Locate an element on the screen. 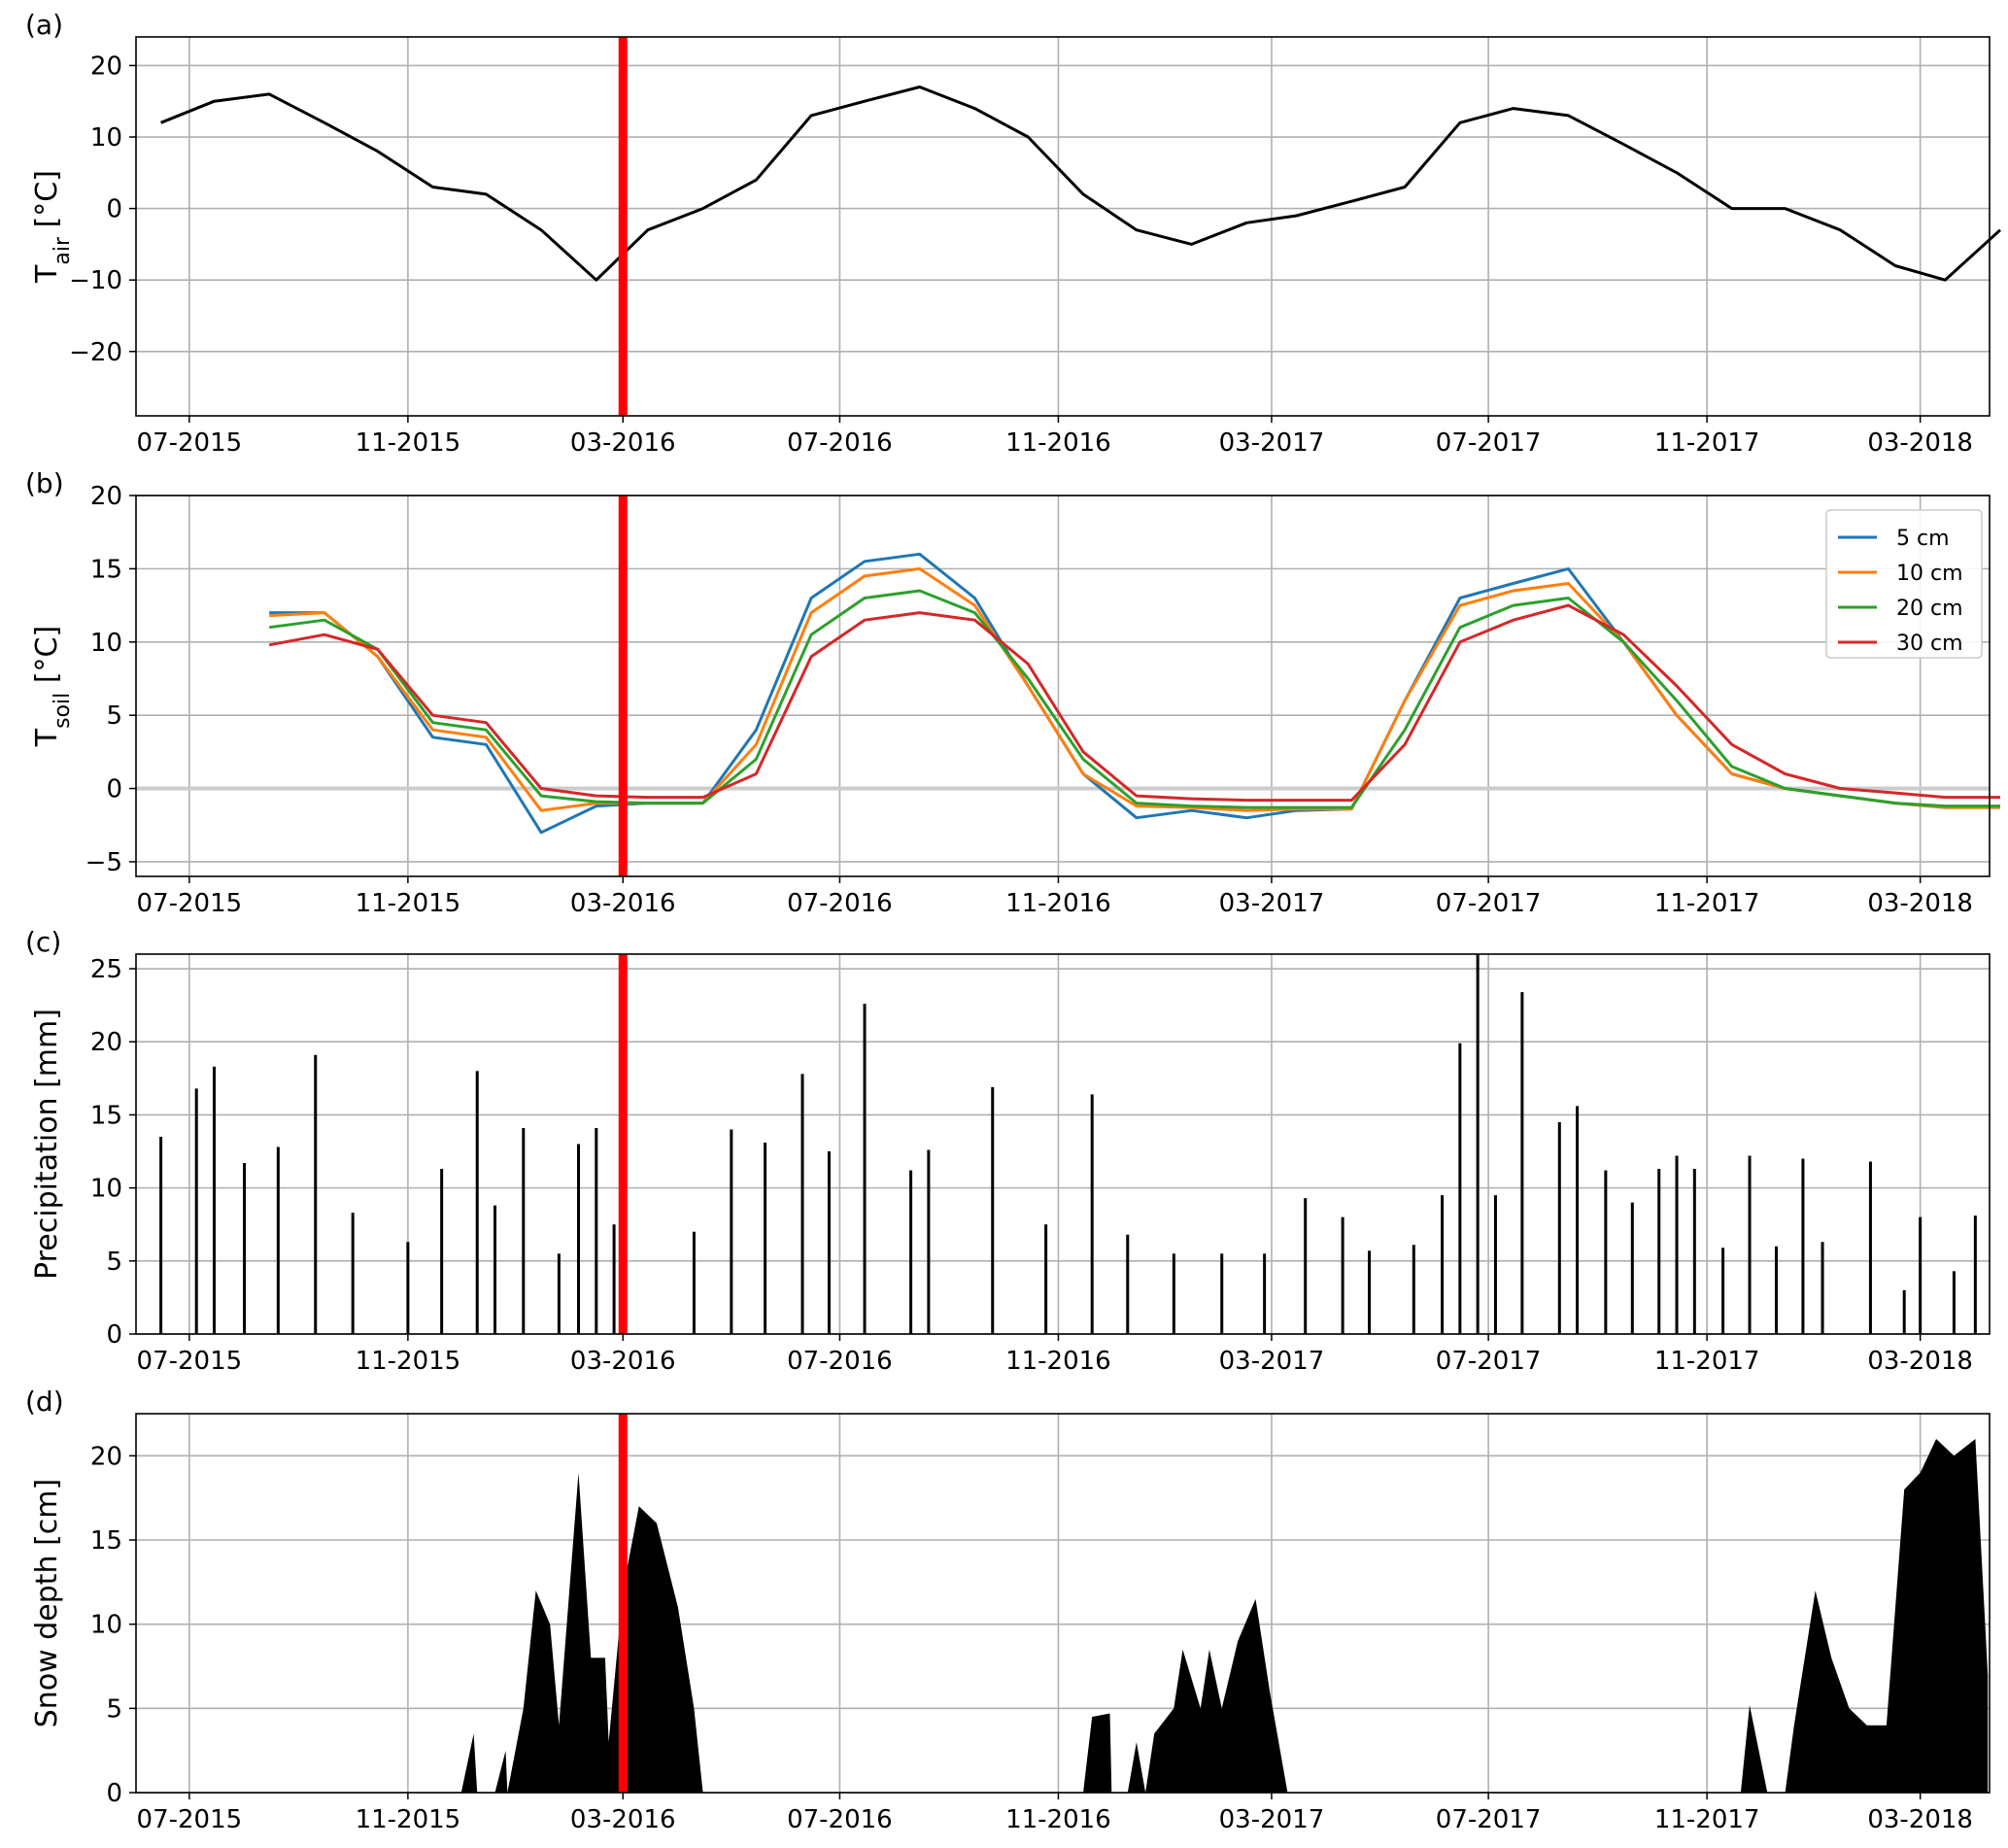  y-tick-label: 25 is located at coordinates (106, 969).